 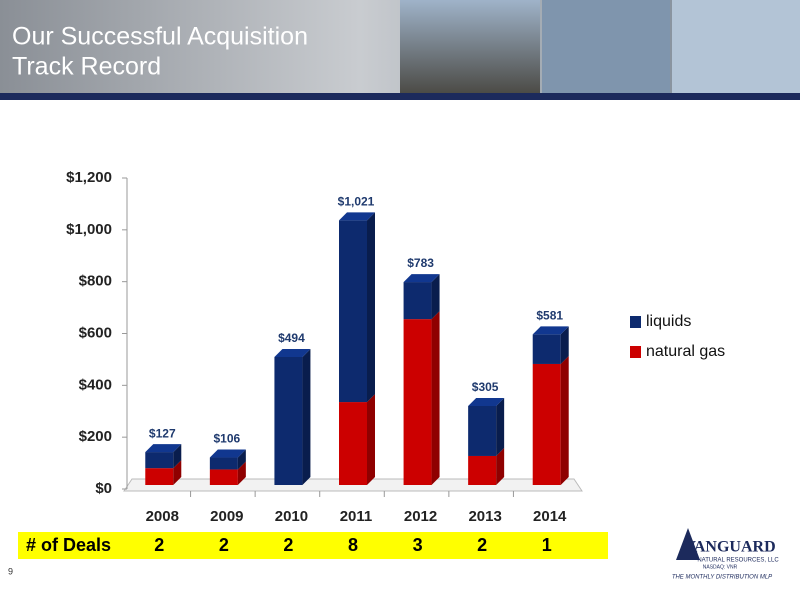 What do you see at coordinates (103, 488) in the screenshot?
I see `y-tick-label: $0` at bounding box center [103, 488].